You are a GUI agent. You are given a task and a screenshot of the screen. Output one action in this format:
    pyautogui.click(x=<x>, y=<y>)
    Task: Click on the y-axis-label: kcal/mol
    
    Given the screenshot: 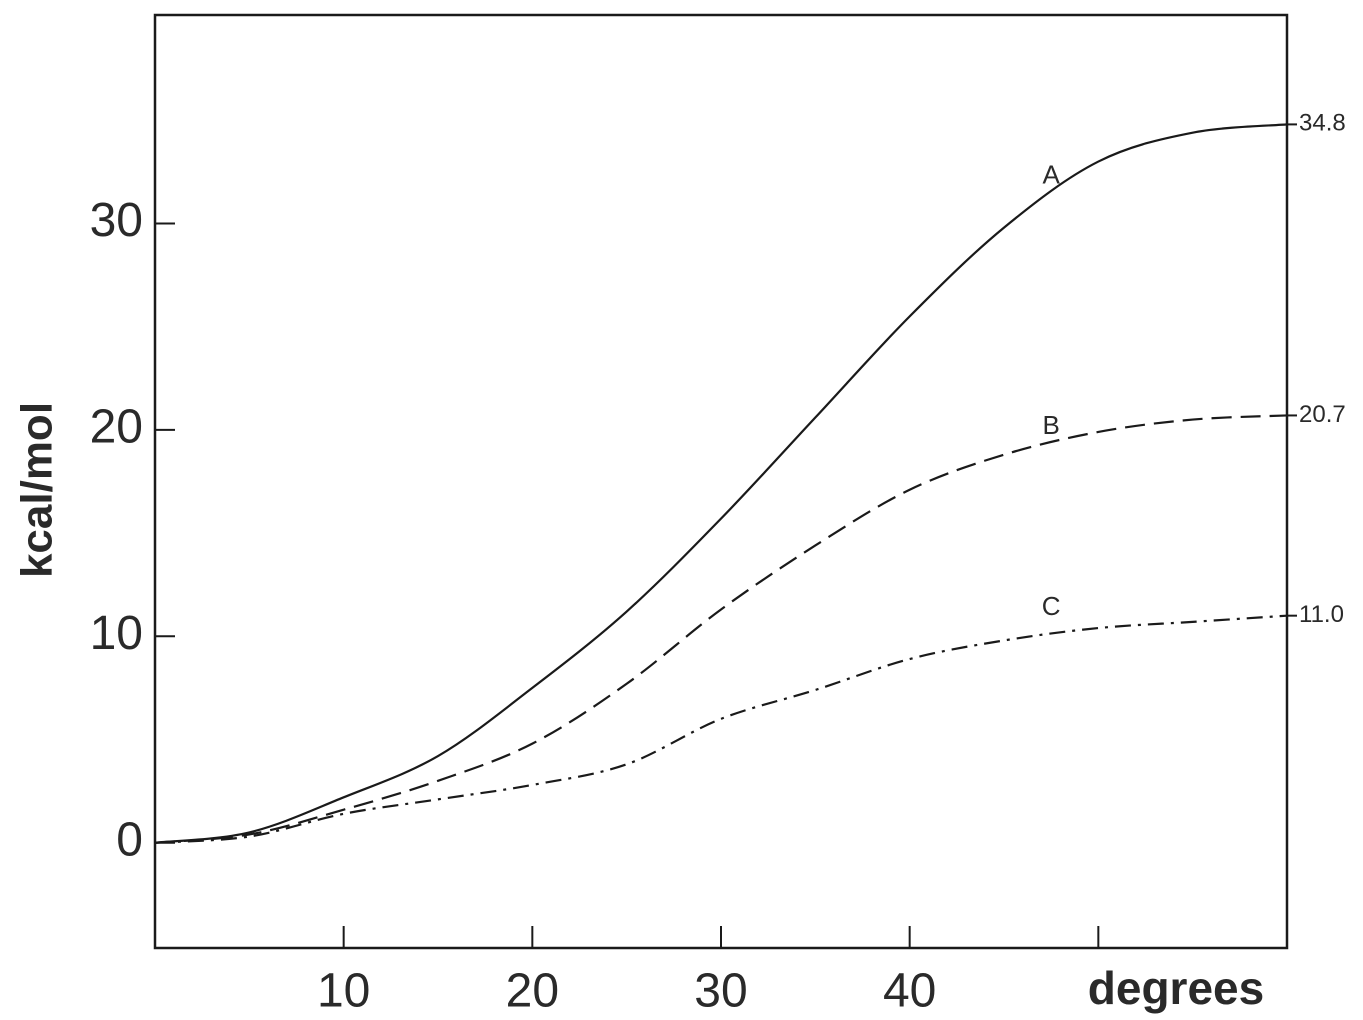 What is the action you would take?
    pyautogui.click(x=37, y=490)
    